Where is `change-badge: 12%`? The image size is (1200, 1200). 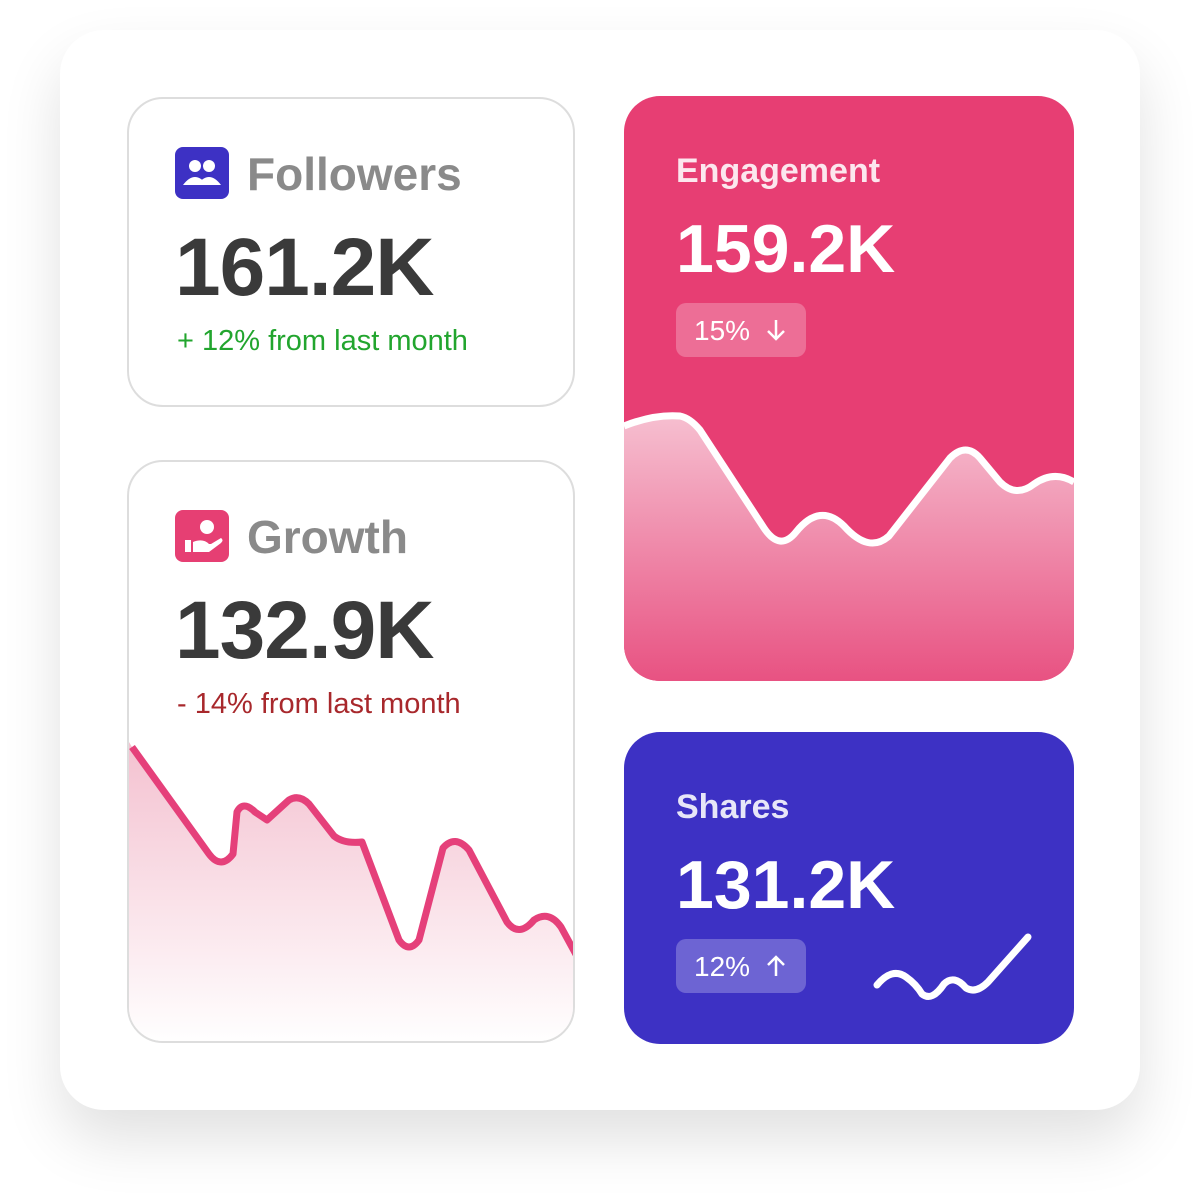 change-badge: 12% is located at coordinates (741, 966).